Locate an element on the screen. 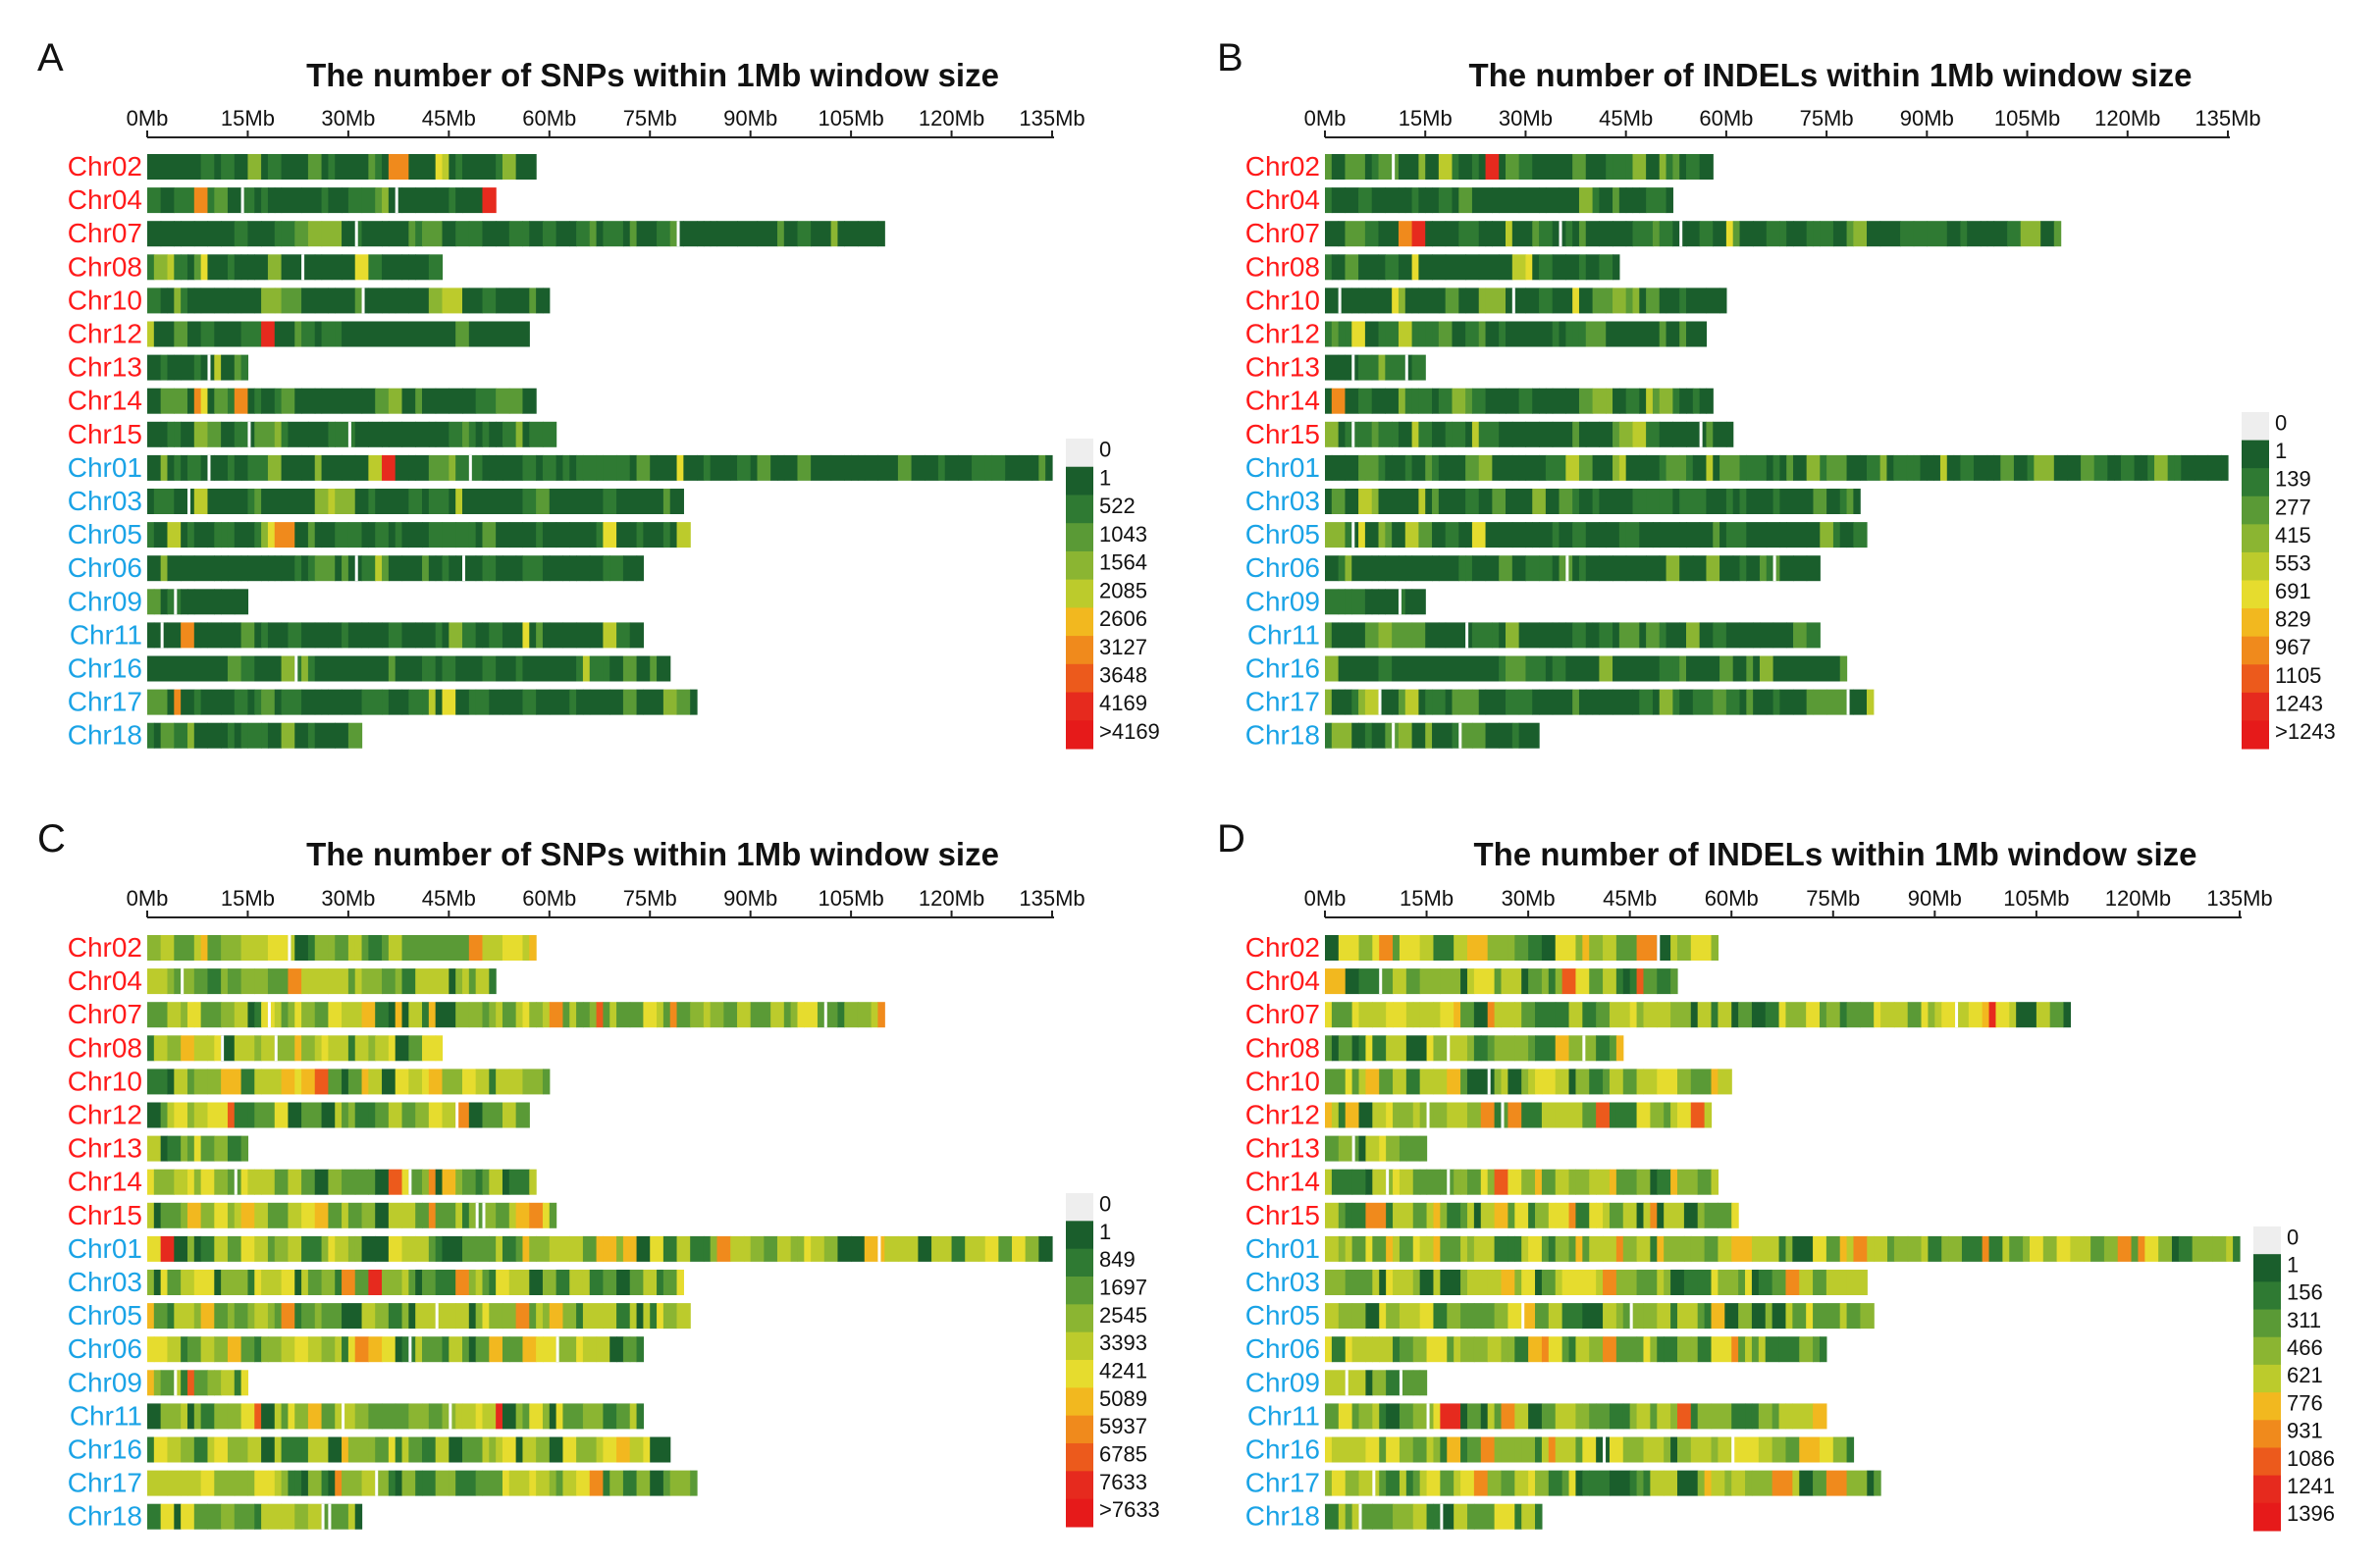 This screenshot has width=2380, height=1565. legend-swatch is located at coordinates (2255, 483).